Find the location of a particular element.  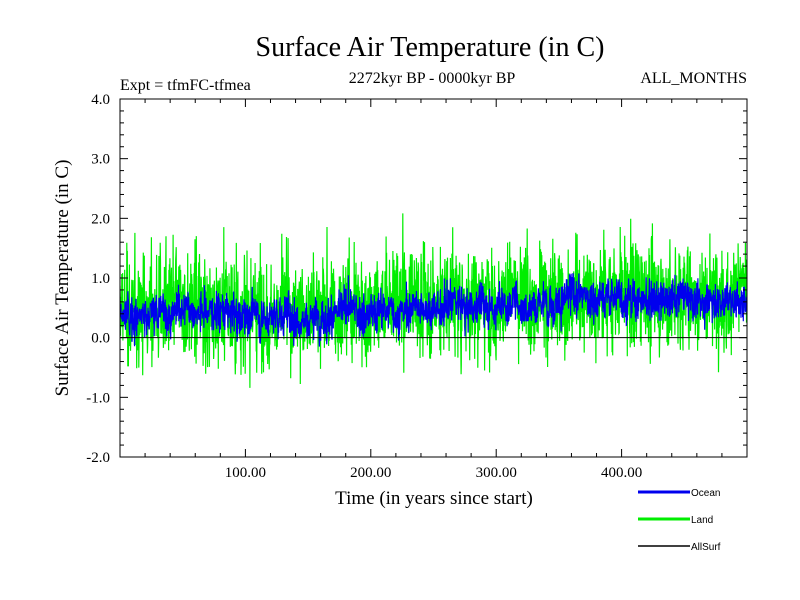

y-tick-label: -1.0 is located at coordinates (98, 398).